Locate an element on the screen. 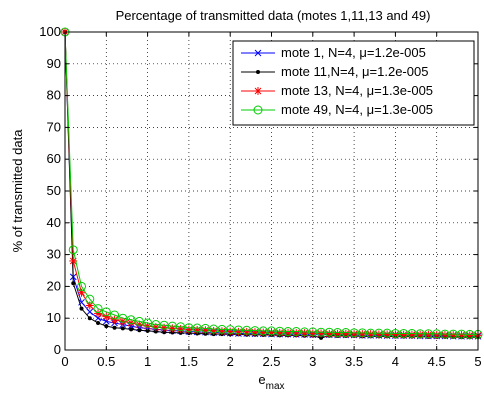  y-tick-label: 80 is located at coordinates (54, 95).